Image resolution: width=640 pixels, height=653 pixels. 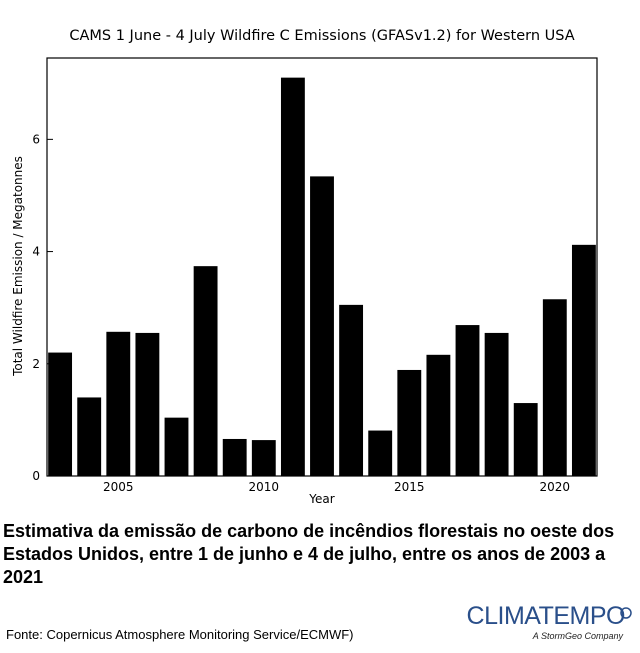 I want to click on bar-2003, so click(x=60, y=414).